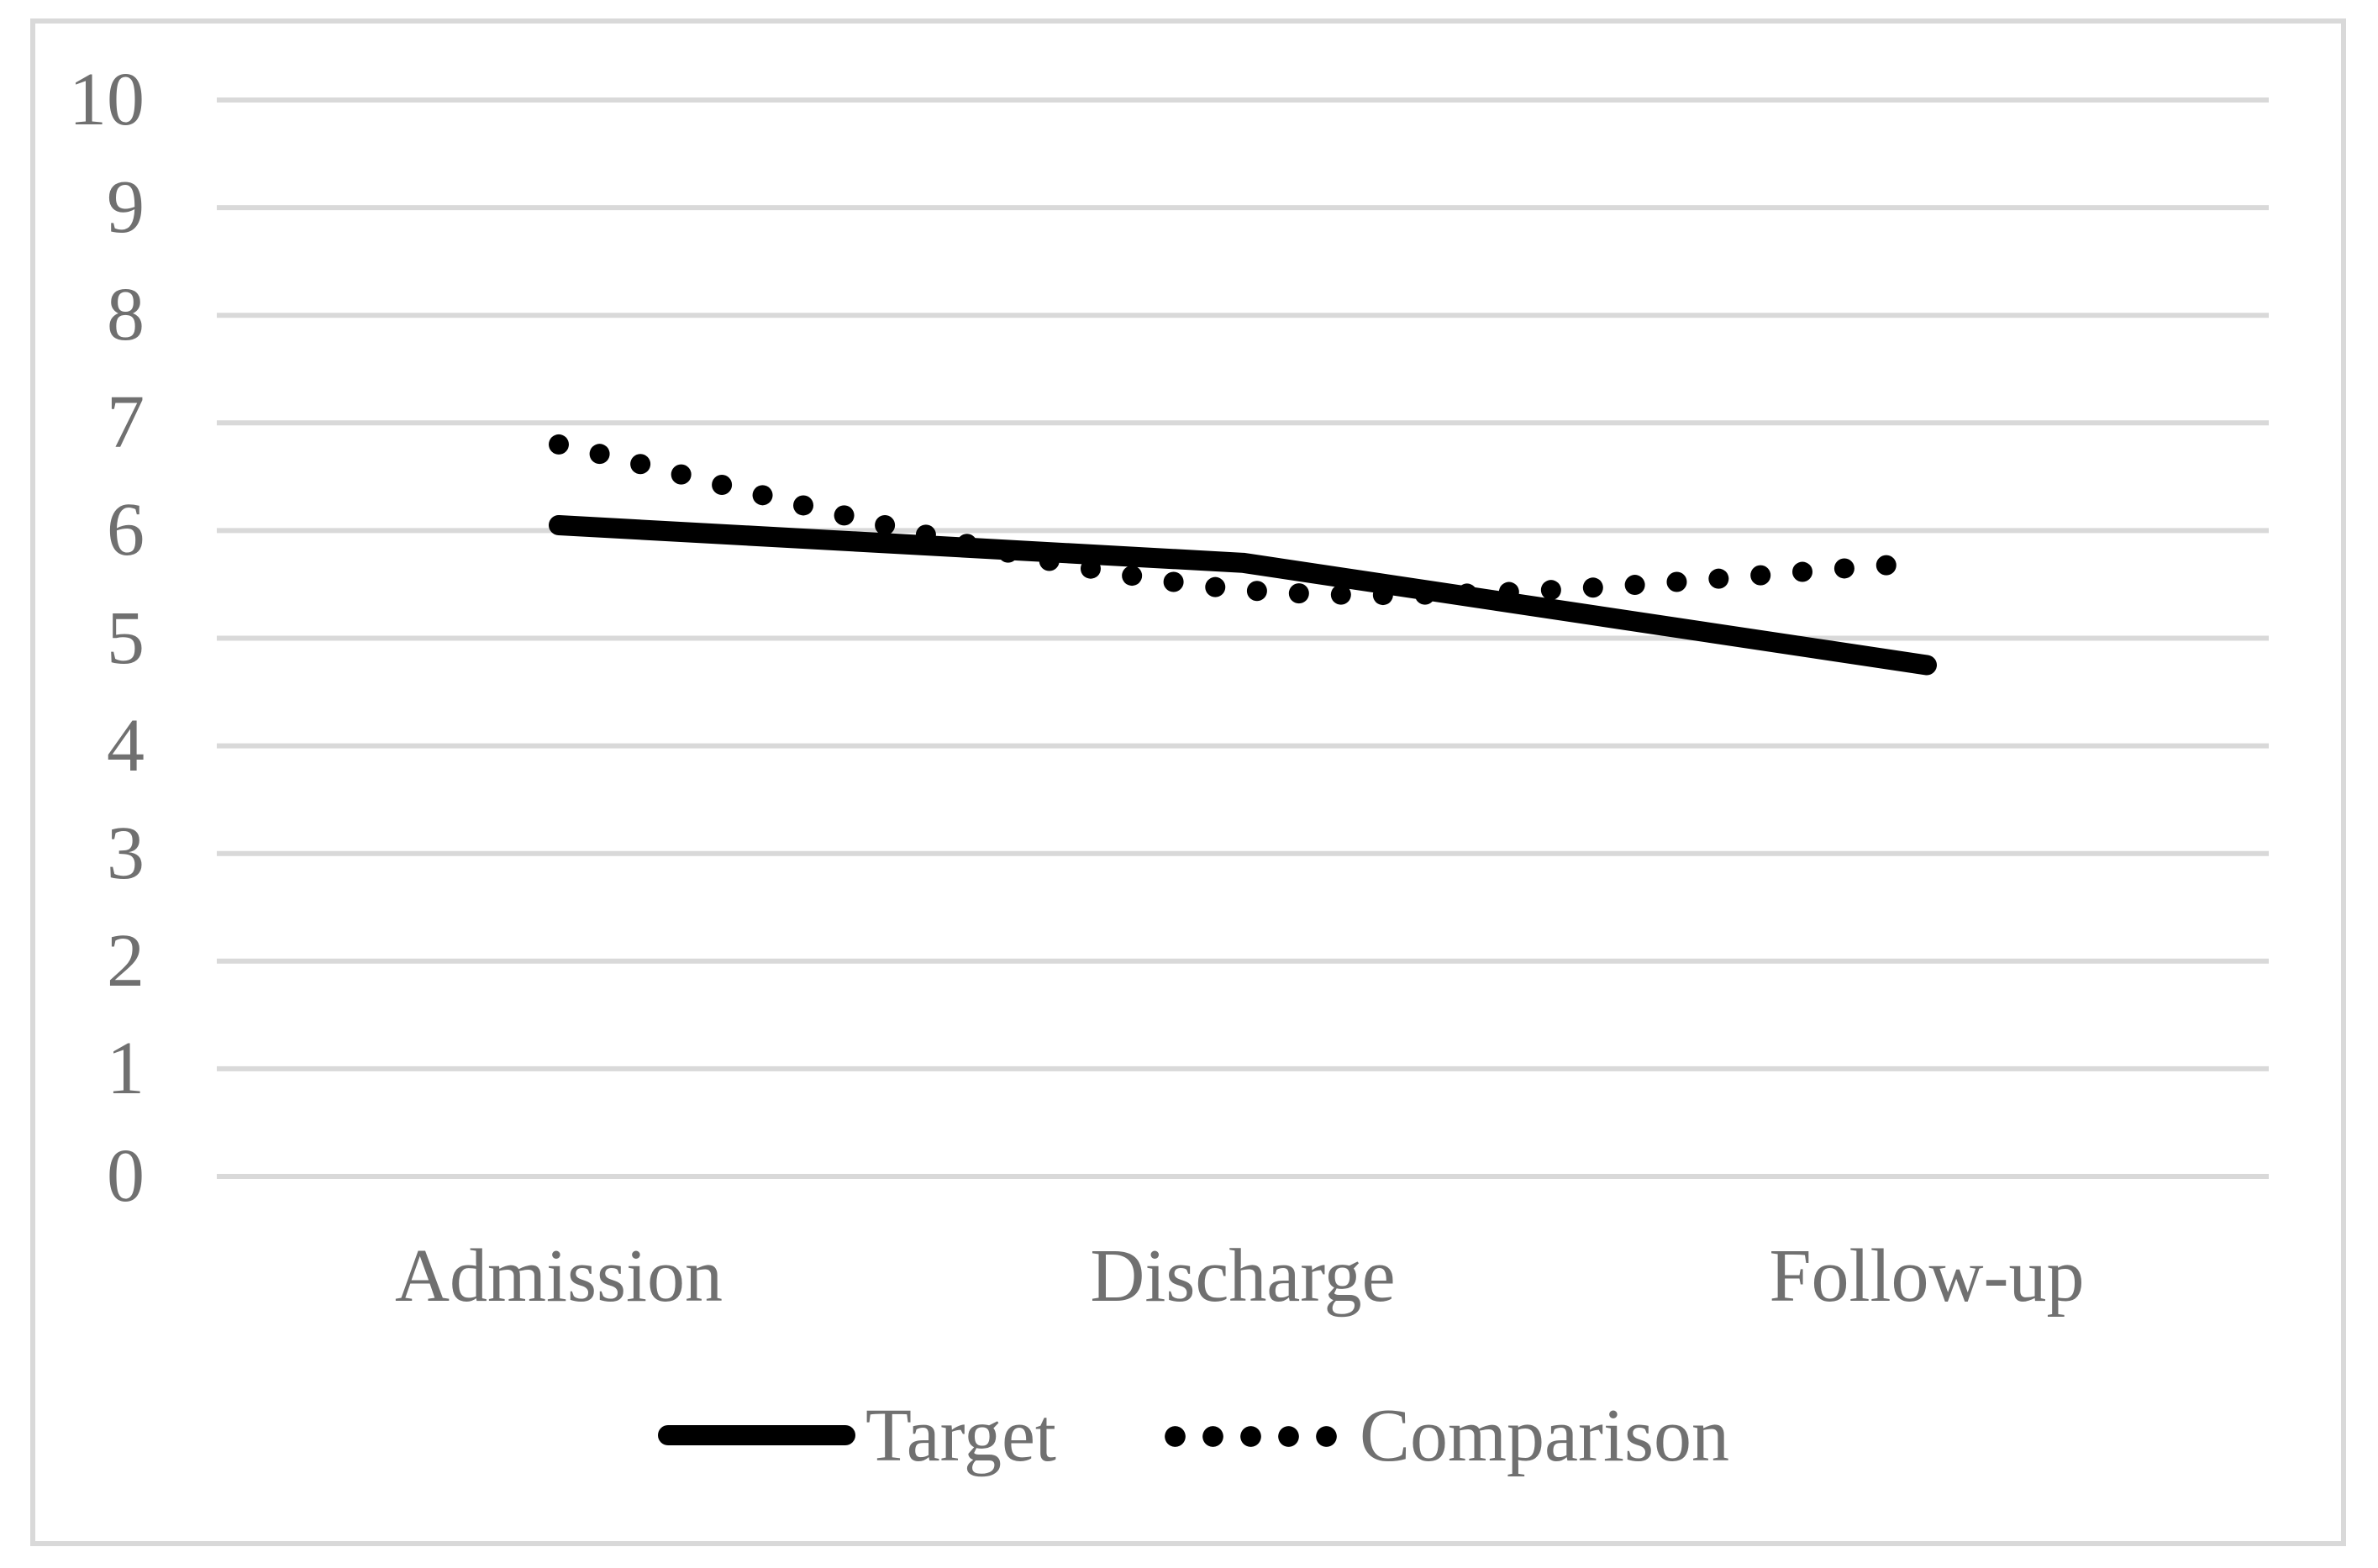  Describe the element at coordinates (126, 745) in the screenshot. I see `y-tick-label-4: 4` at that location.